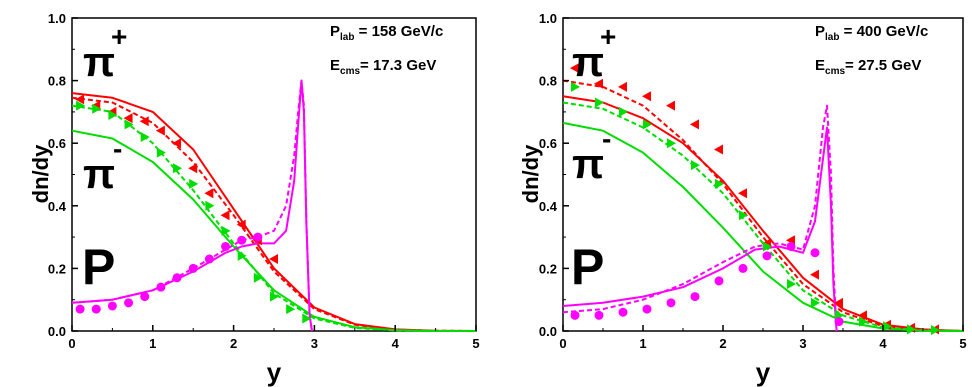 The height and width of the screenshot is (387, 972). I want to click on ecms-rest: = 17.3 GeV, so click(398, 65).